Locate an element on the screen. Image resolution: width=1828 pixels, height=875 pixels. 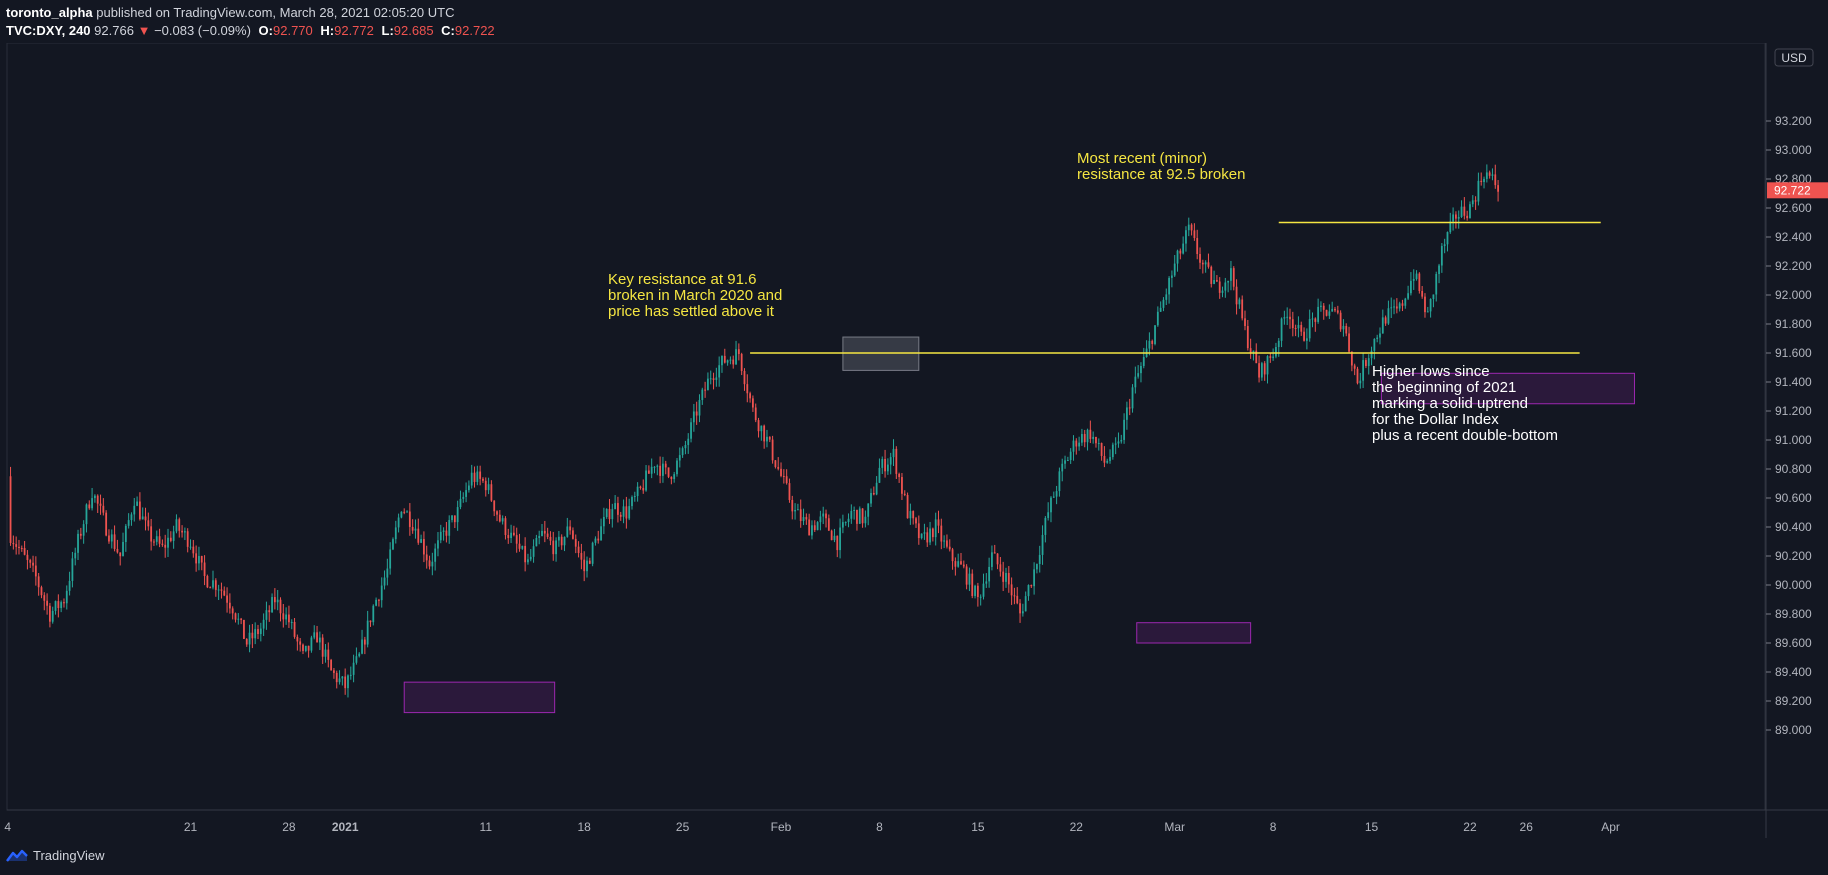
currency-badge is located at coordinates (1794, 57).